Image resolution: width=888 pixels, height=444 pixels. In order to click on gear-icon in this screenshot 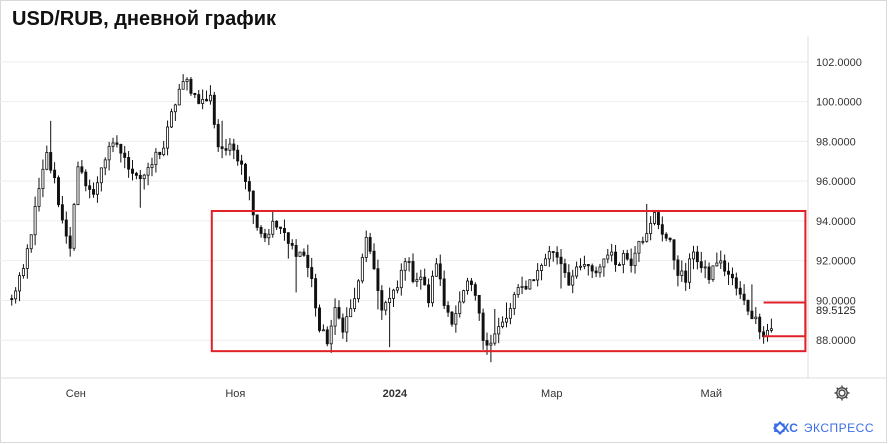, I will do `click(842, 393)`.